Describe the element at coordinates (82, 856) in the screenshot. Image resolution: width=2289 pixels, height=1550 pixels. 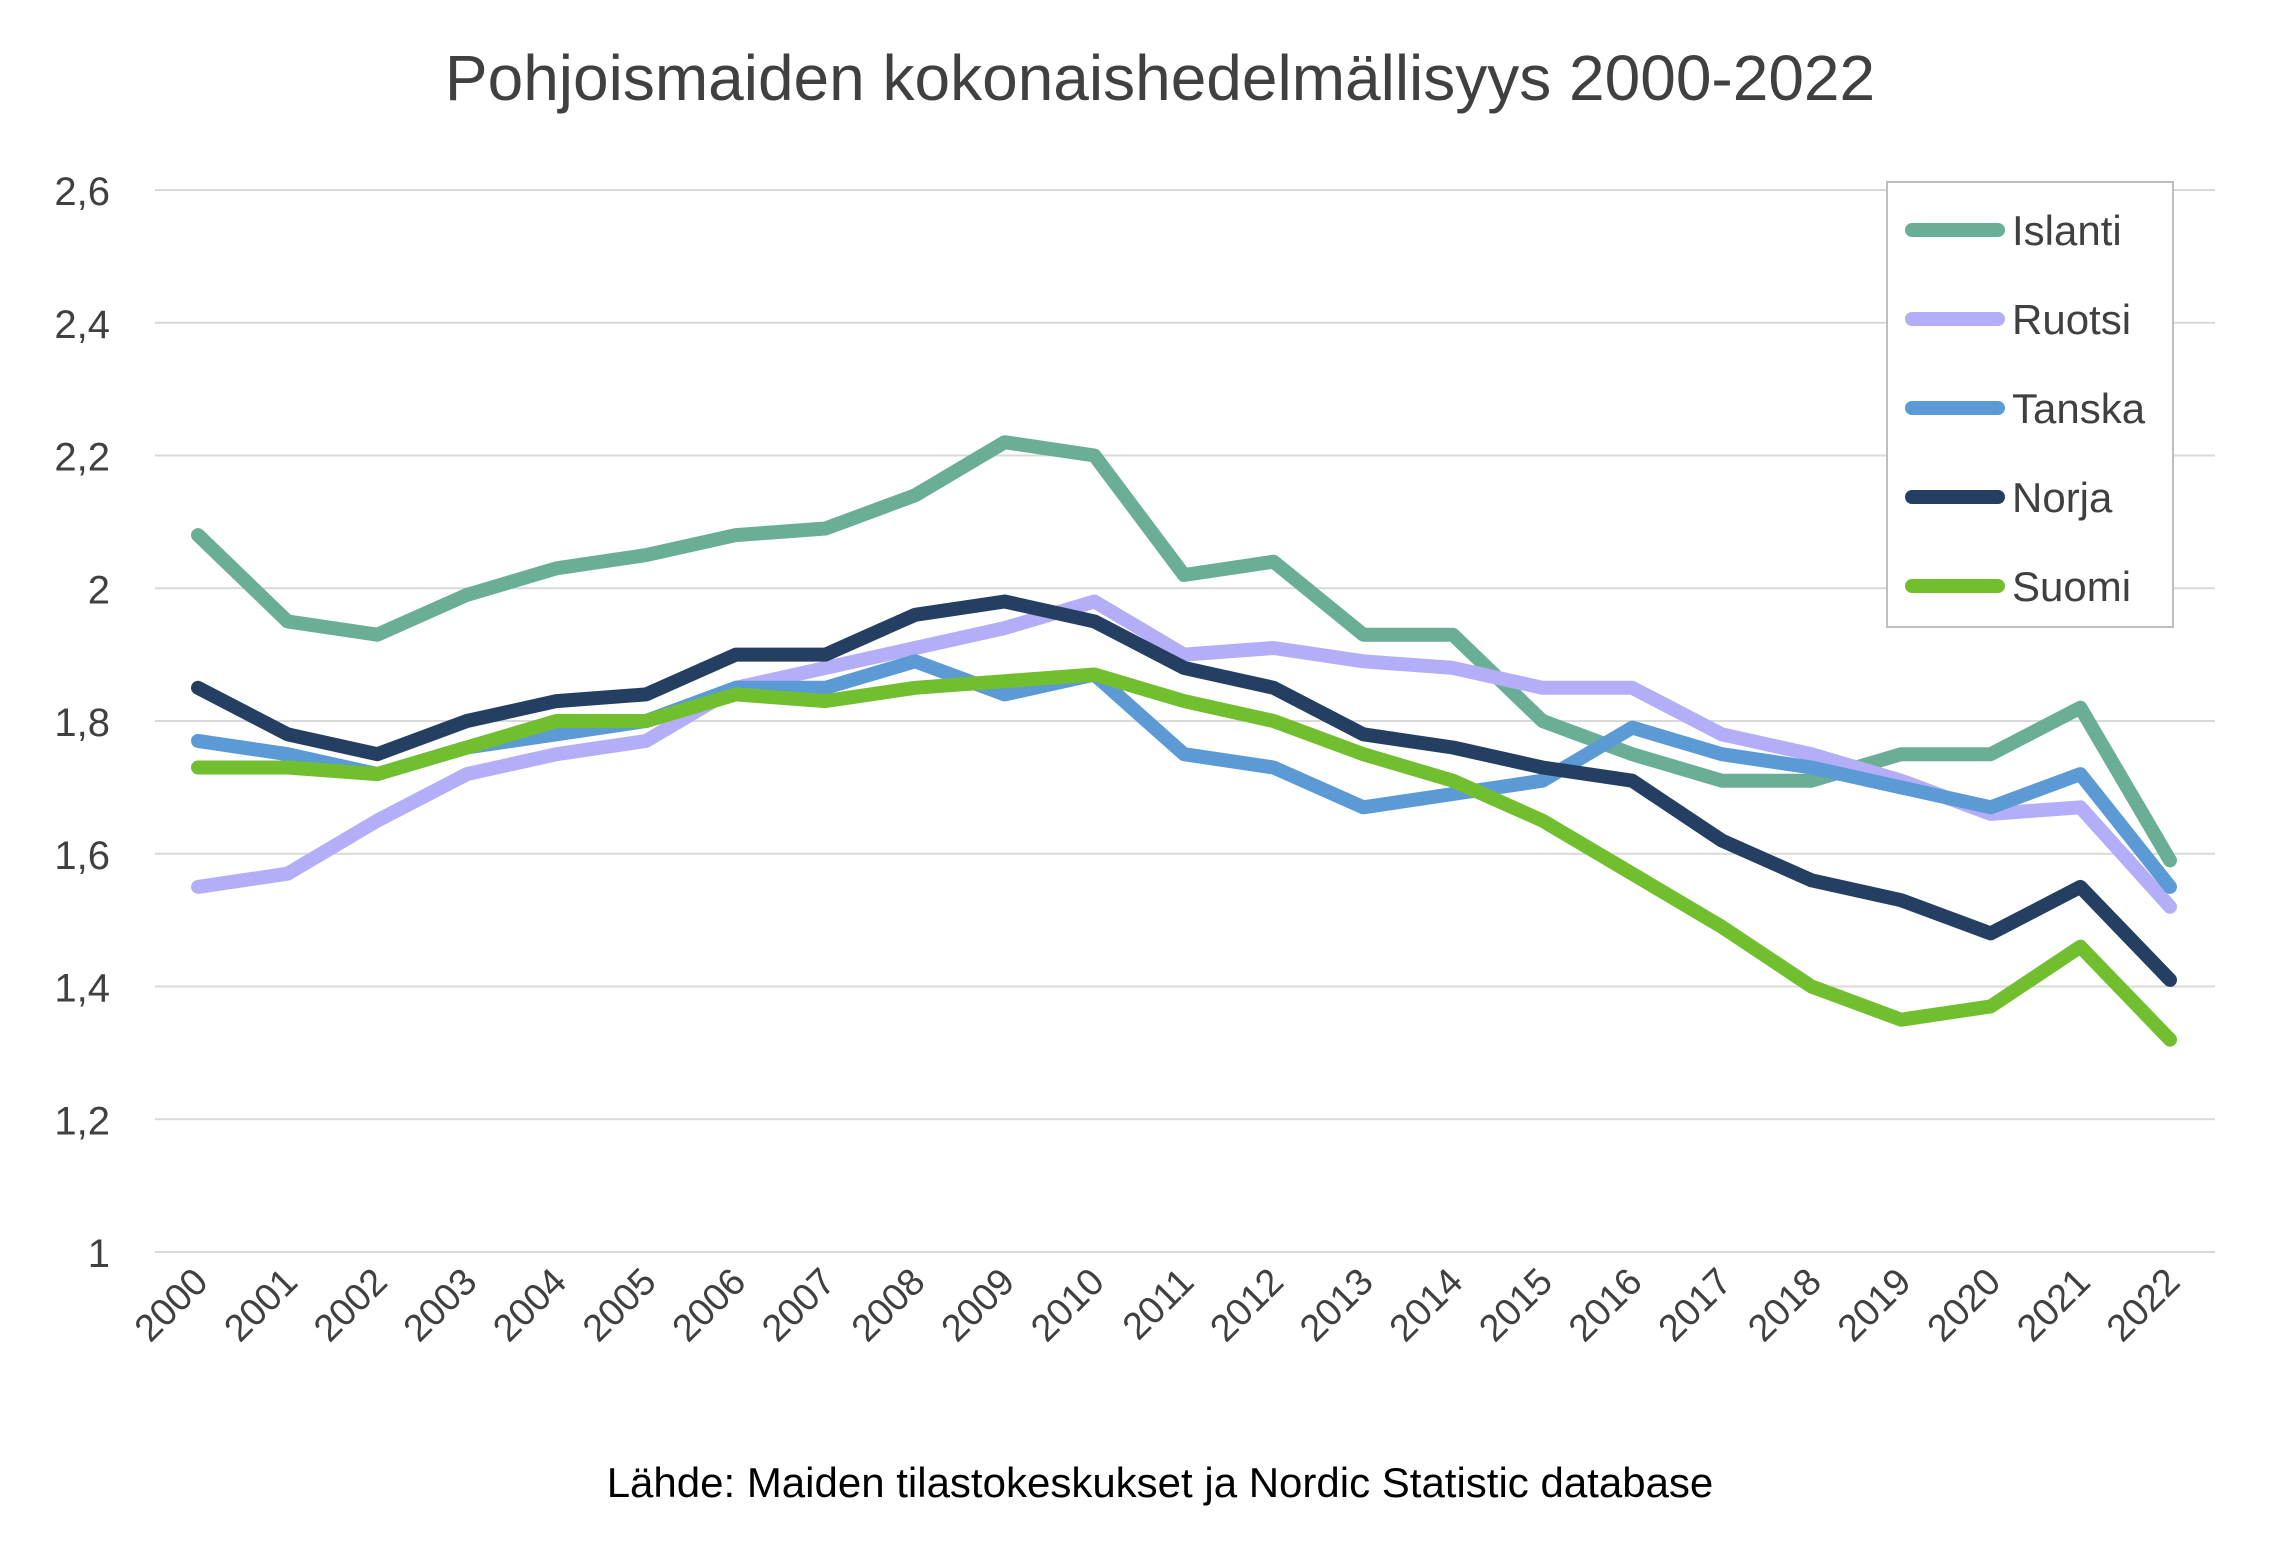
I see `y-tick-label: 1,6` at that location.